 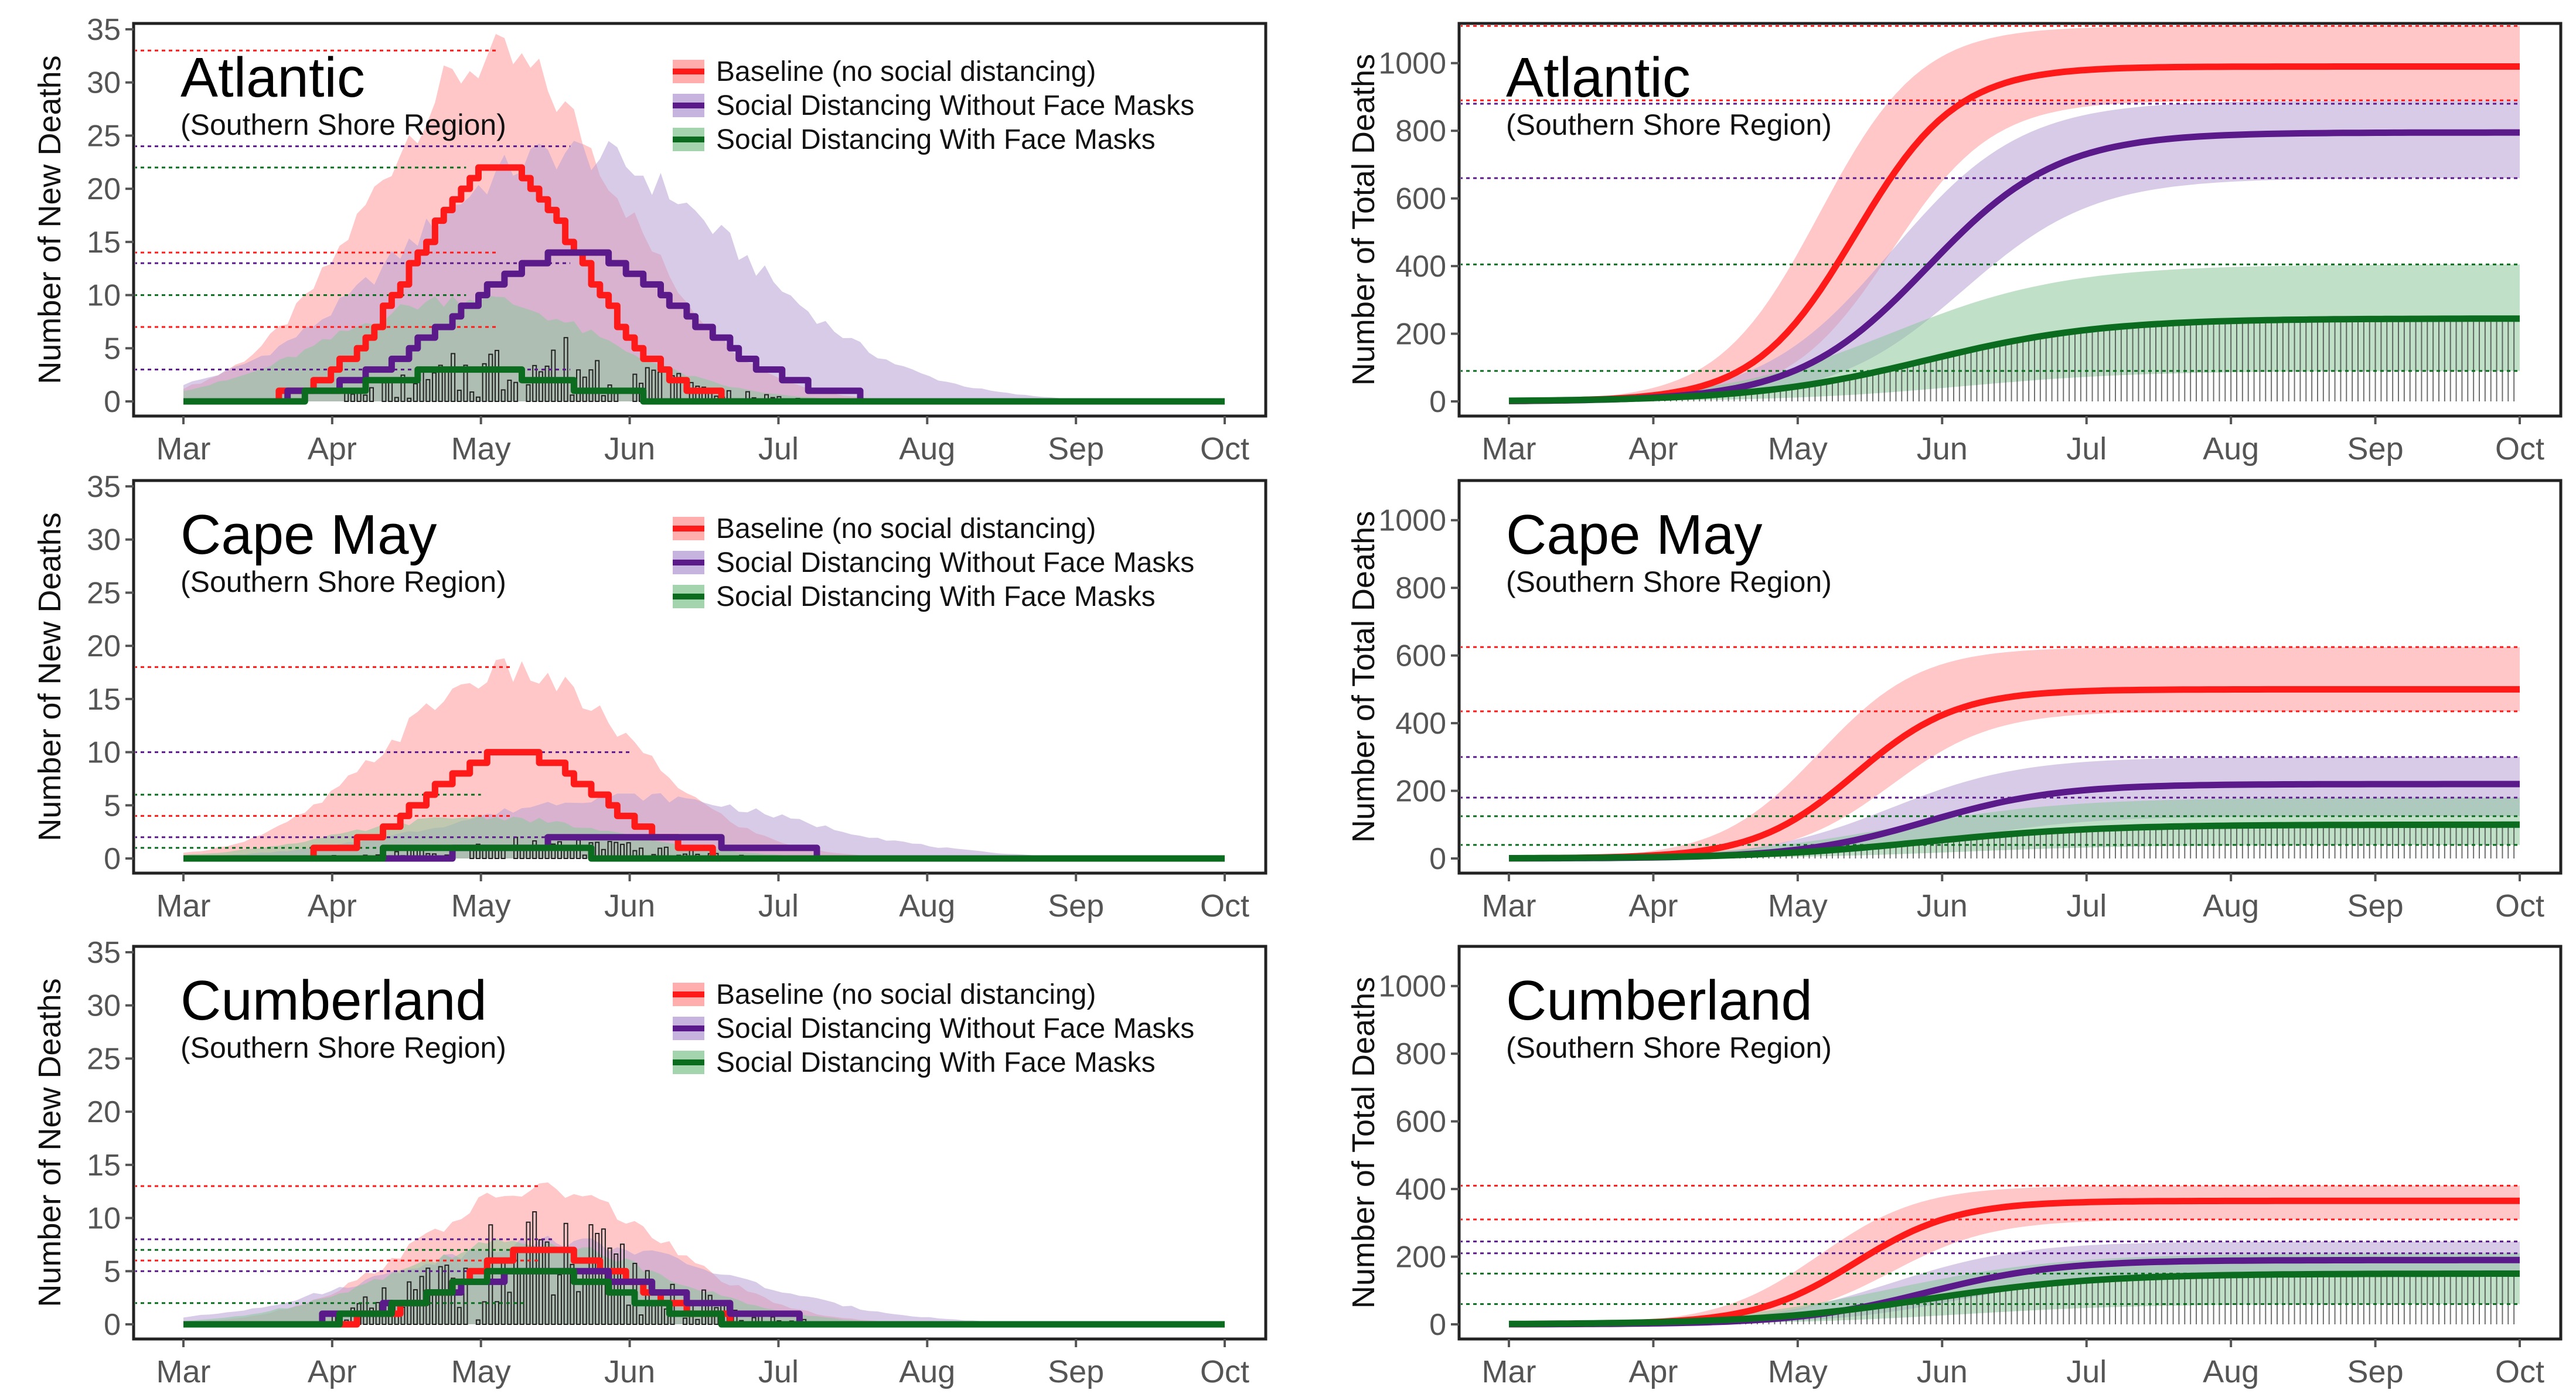 What do you see at coordinates (104, 136) in the screenshot?
I see `y-tick-label: 25` at bounding box center [104, 136].